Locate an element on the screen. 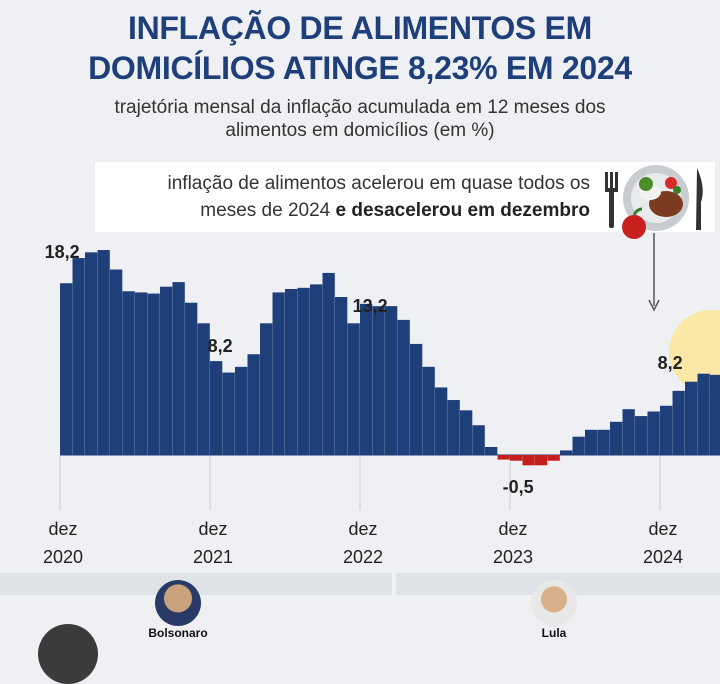 The image size is (720, 684). person-lula: Lula is located at coordinates (554, 610).